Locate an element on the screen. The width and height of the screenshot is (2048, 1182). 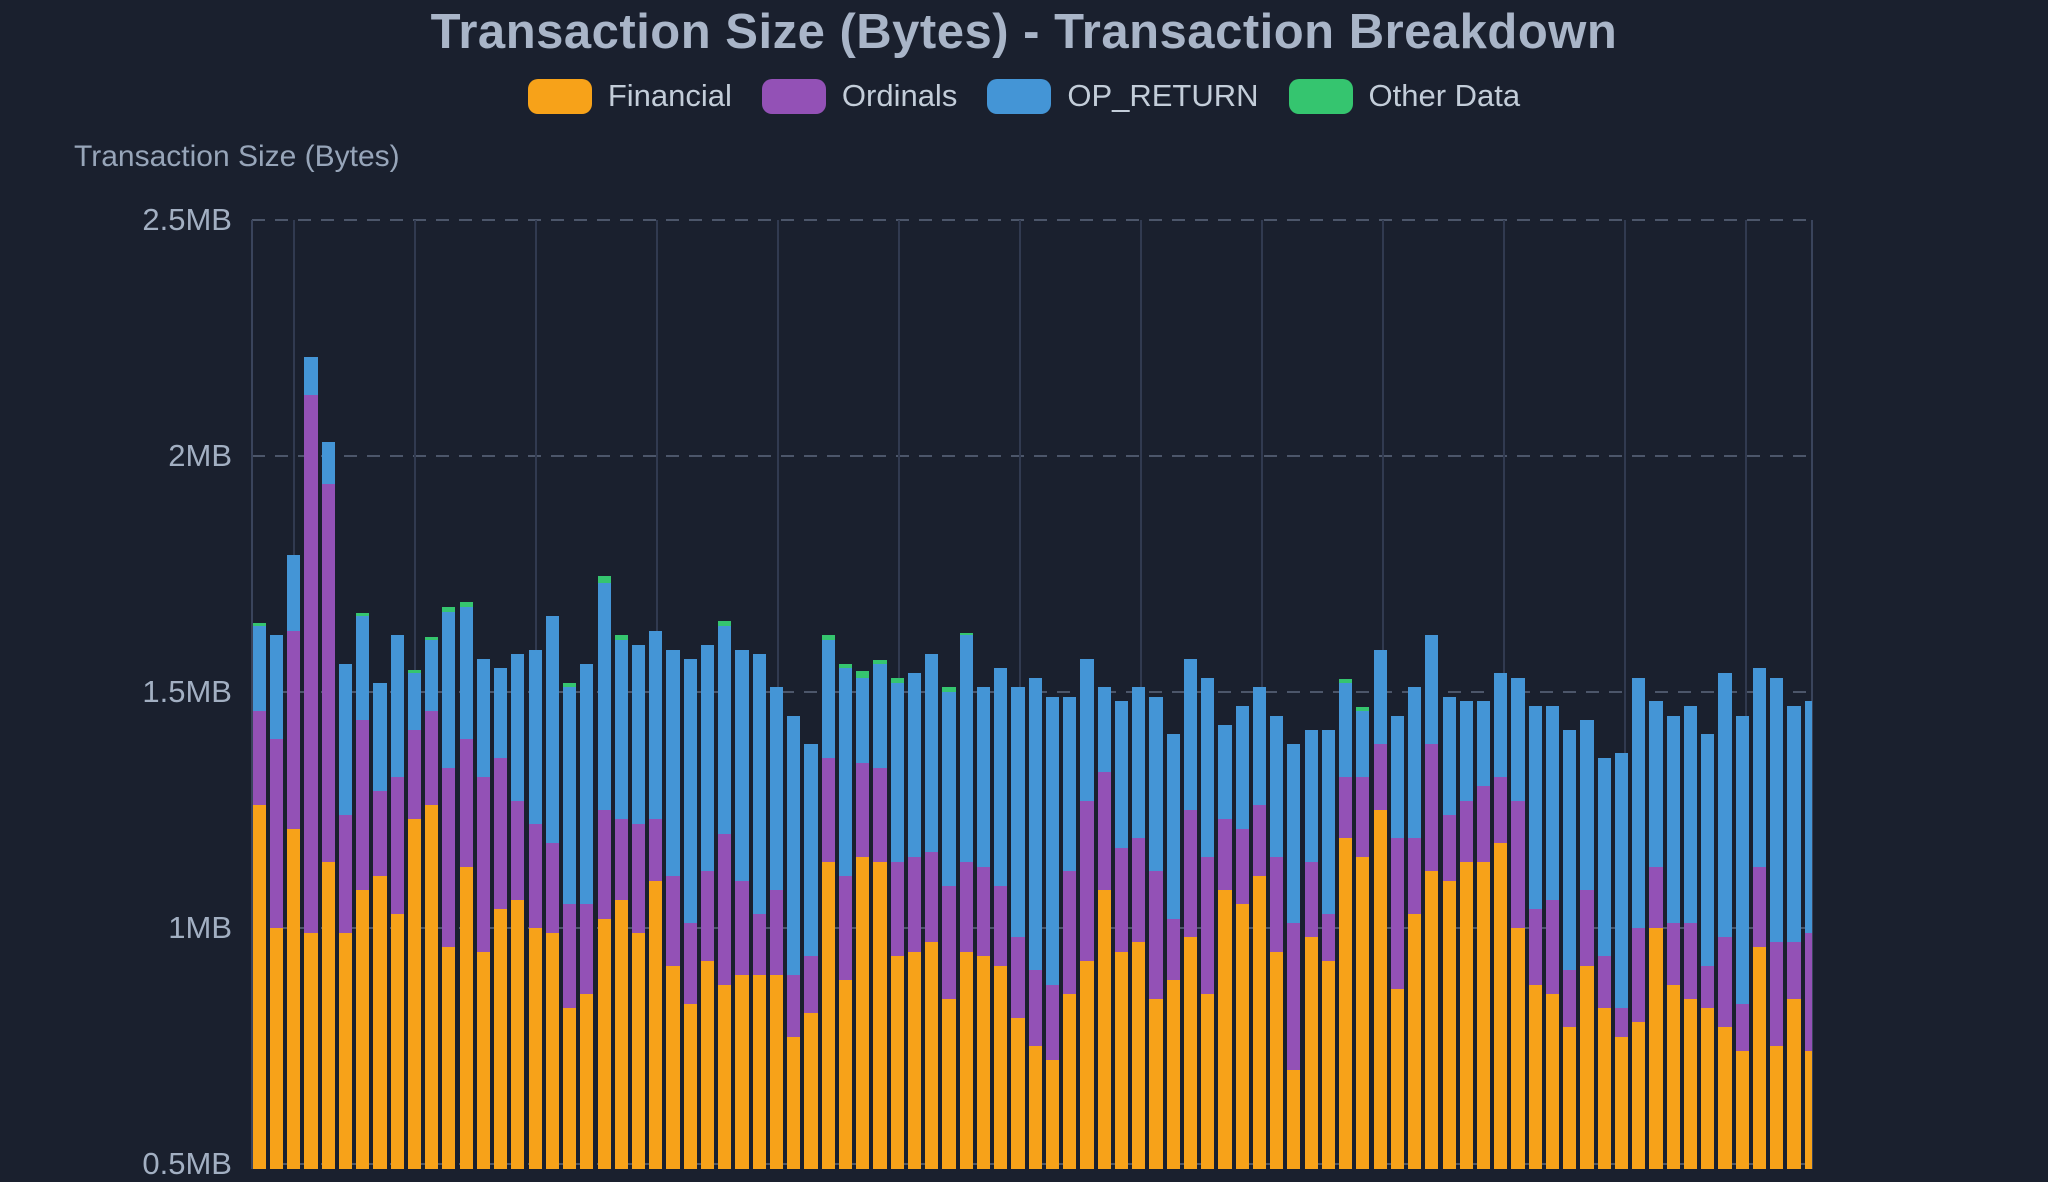
legend-item-financial: Financial is located at coordinates (629, 96).